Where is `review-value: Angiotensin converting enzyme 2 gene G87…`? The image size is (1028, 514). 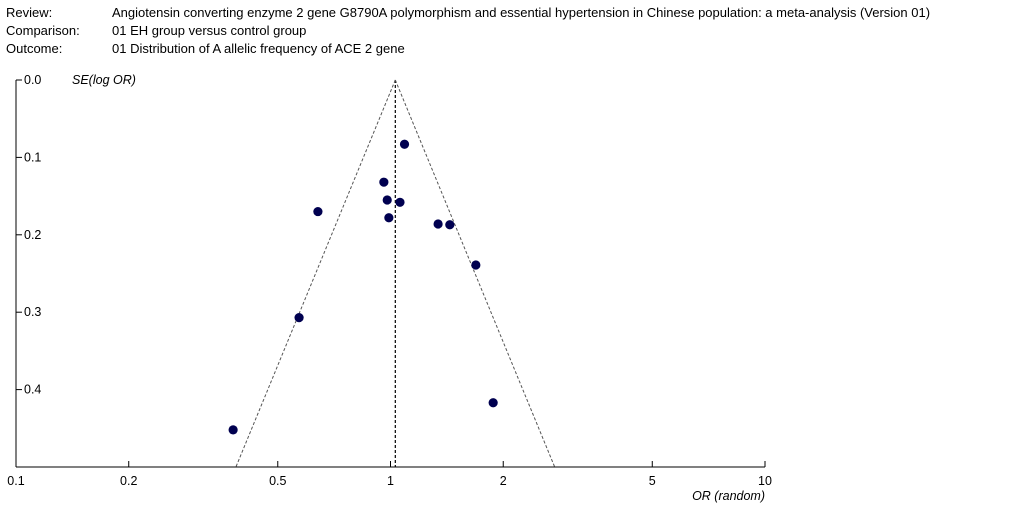
review-value: Angiotensin converting enzyme 2 gene G87… is located at coordinates (521, 12).